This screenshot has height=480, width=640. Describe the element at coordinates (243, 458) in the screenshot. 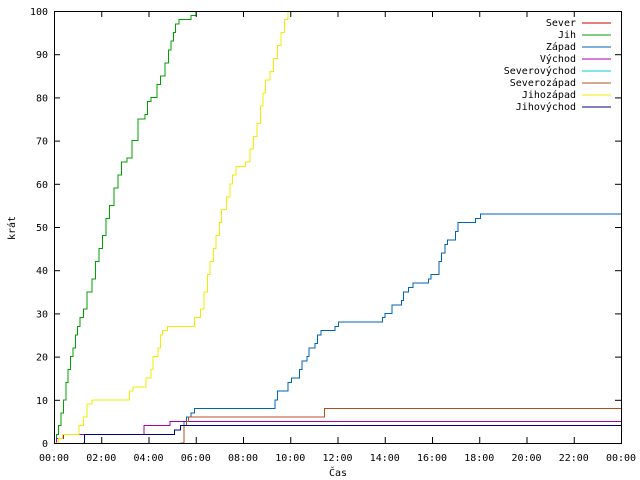

I see `x-tick-label-4: 08:00` at that location.